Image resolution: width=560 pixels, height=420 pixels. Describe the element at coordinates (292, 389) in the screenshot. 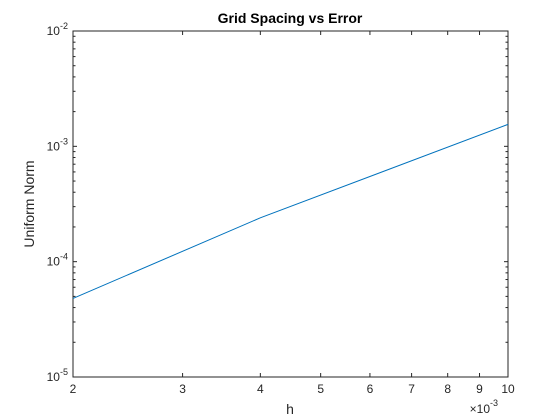

I see `x-tick-labels: 2 3 4 5 6 7 8 9 10` at that location.